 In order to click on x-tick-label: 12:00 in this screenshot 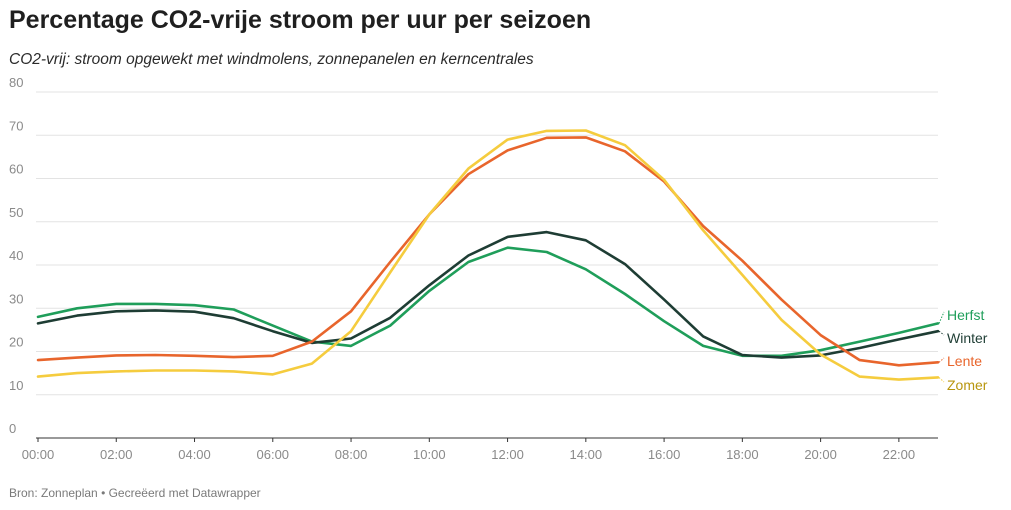, I will do `click(507, 454)`.